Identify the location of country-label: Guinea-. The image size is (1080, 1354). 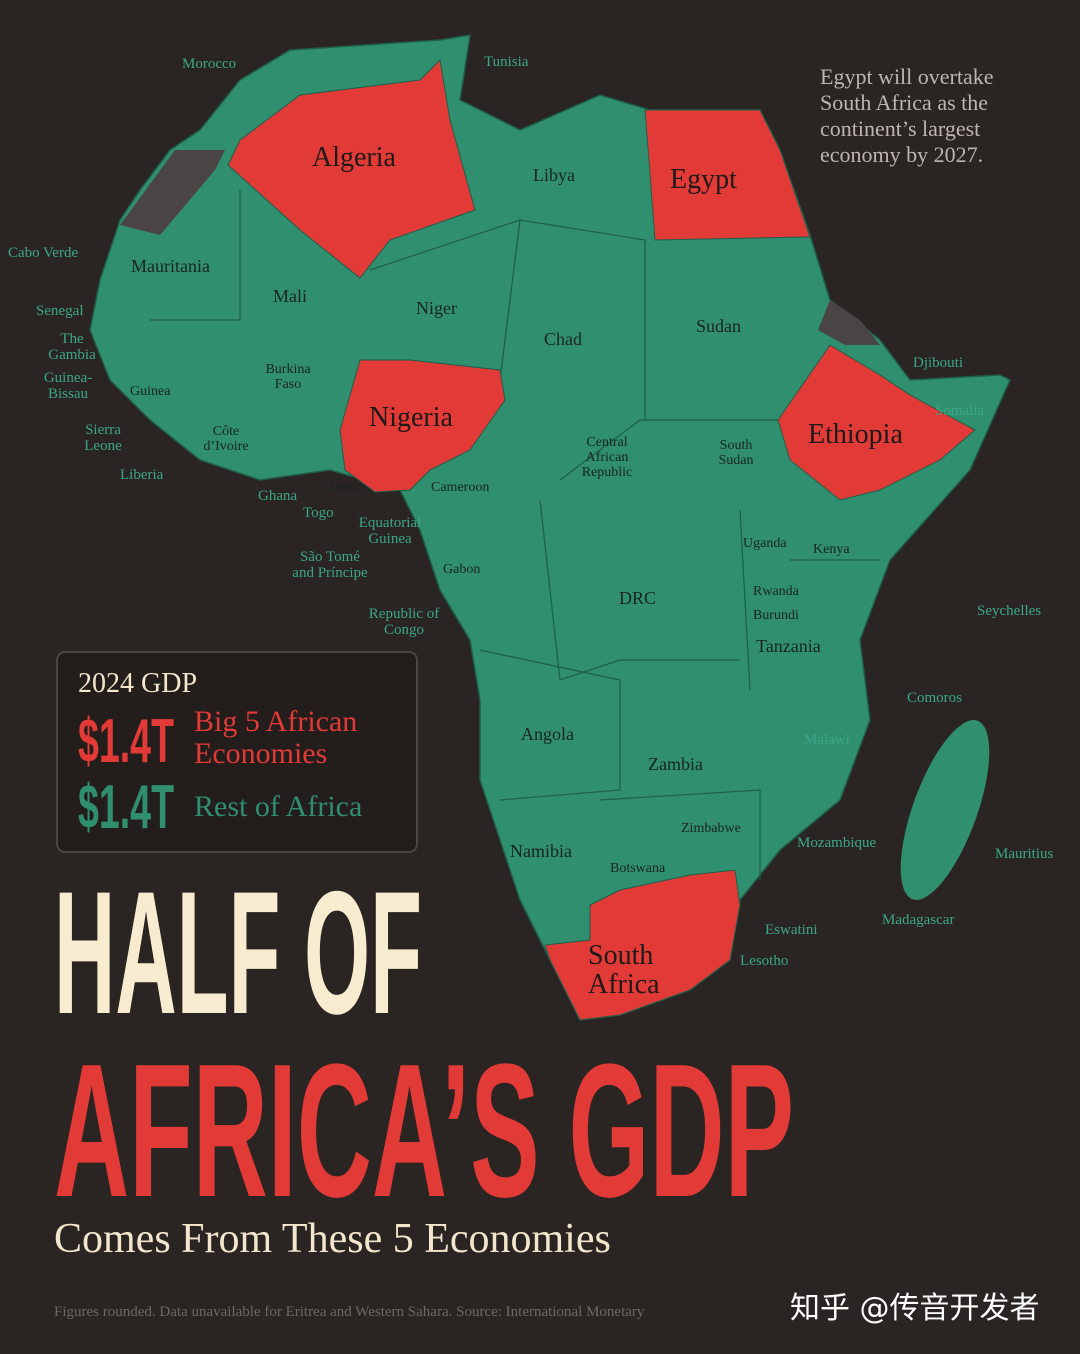
(68, 378).